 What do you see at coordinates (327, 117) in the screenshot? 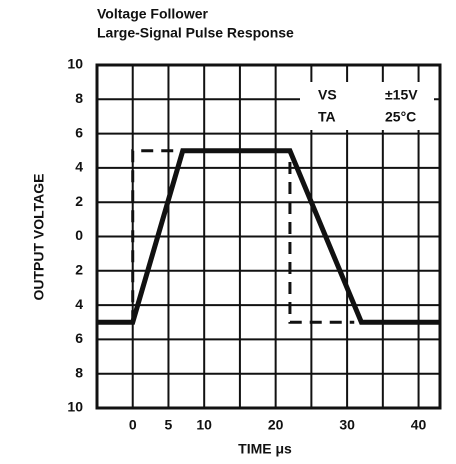
I see `annotation-label: TA` at bounding box center [327, 117].